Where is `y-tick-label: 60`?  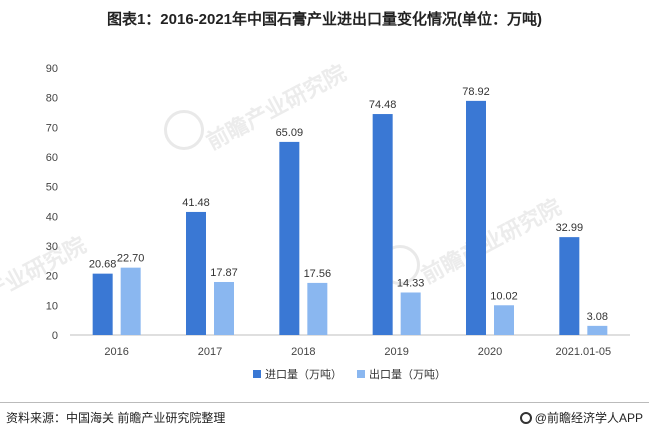 y-tick-label: 60 is located at coordinates (52, 158).